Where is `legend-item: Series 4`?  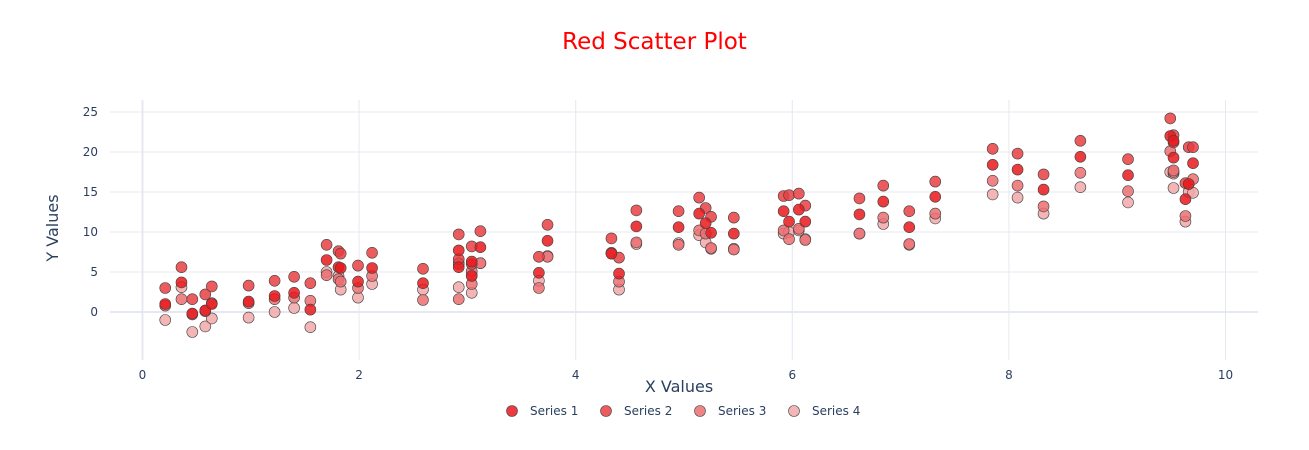 legend-item: Series 4 is located at coordinates (824, 411).